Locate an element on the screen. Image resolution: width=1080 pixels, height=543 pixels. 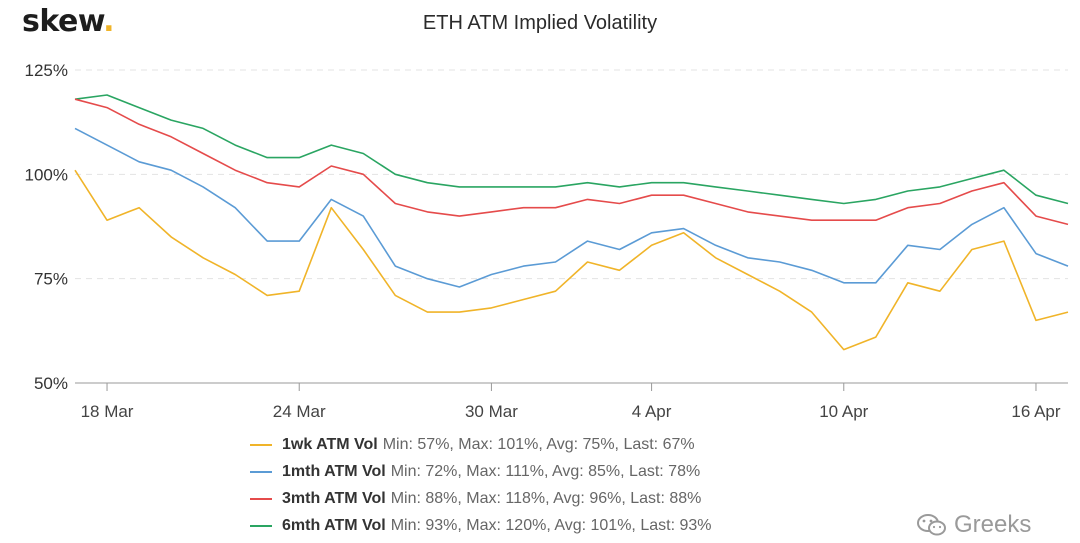
brand-logo: skew. is located at coordinates (68, 21).